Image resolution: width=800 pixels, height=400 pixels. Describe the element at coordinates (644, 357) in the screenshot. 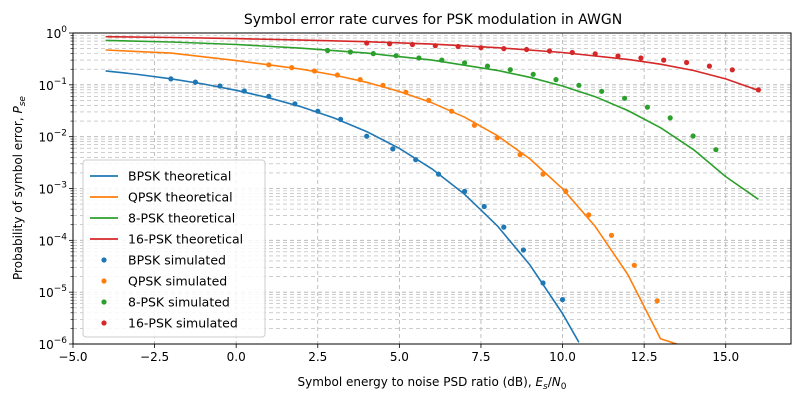

I see `x-tick-label: 12.5` at that location.